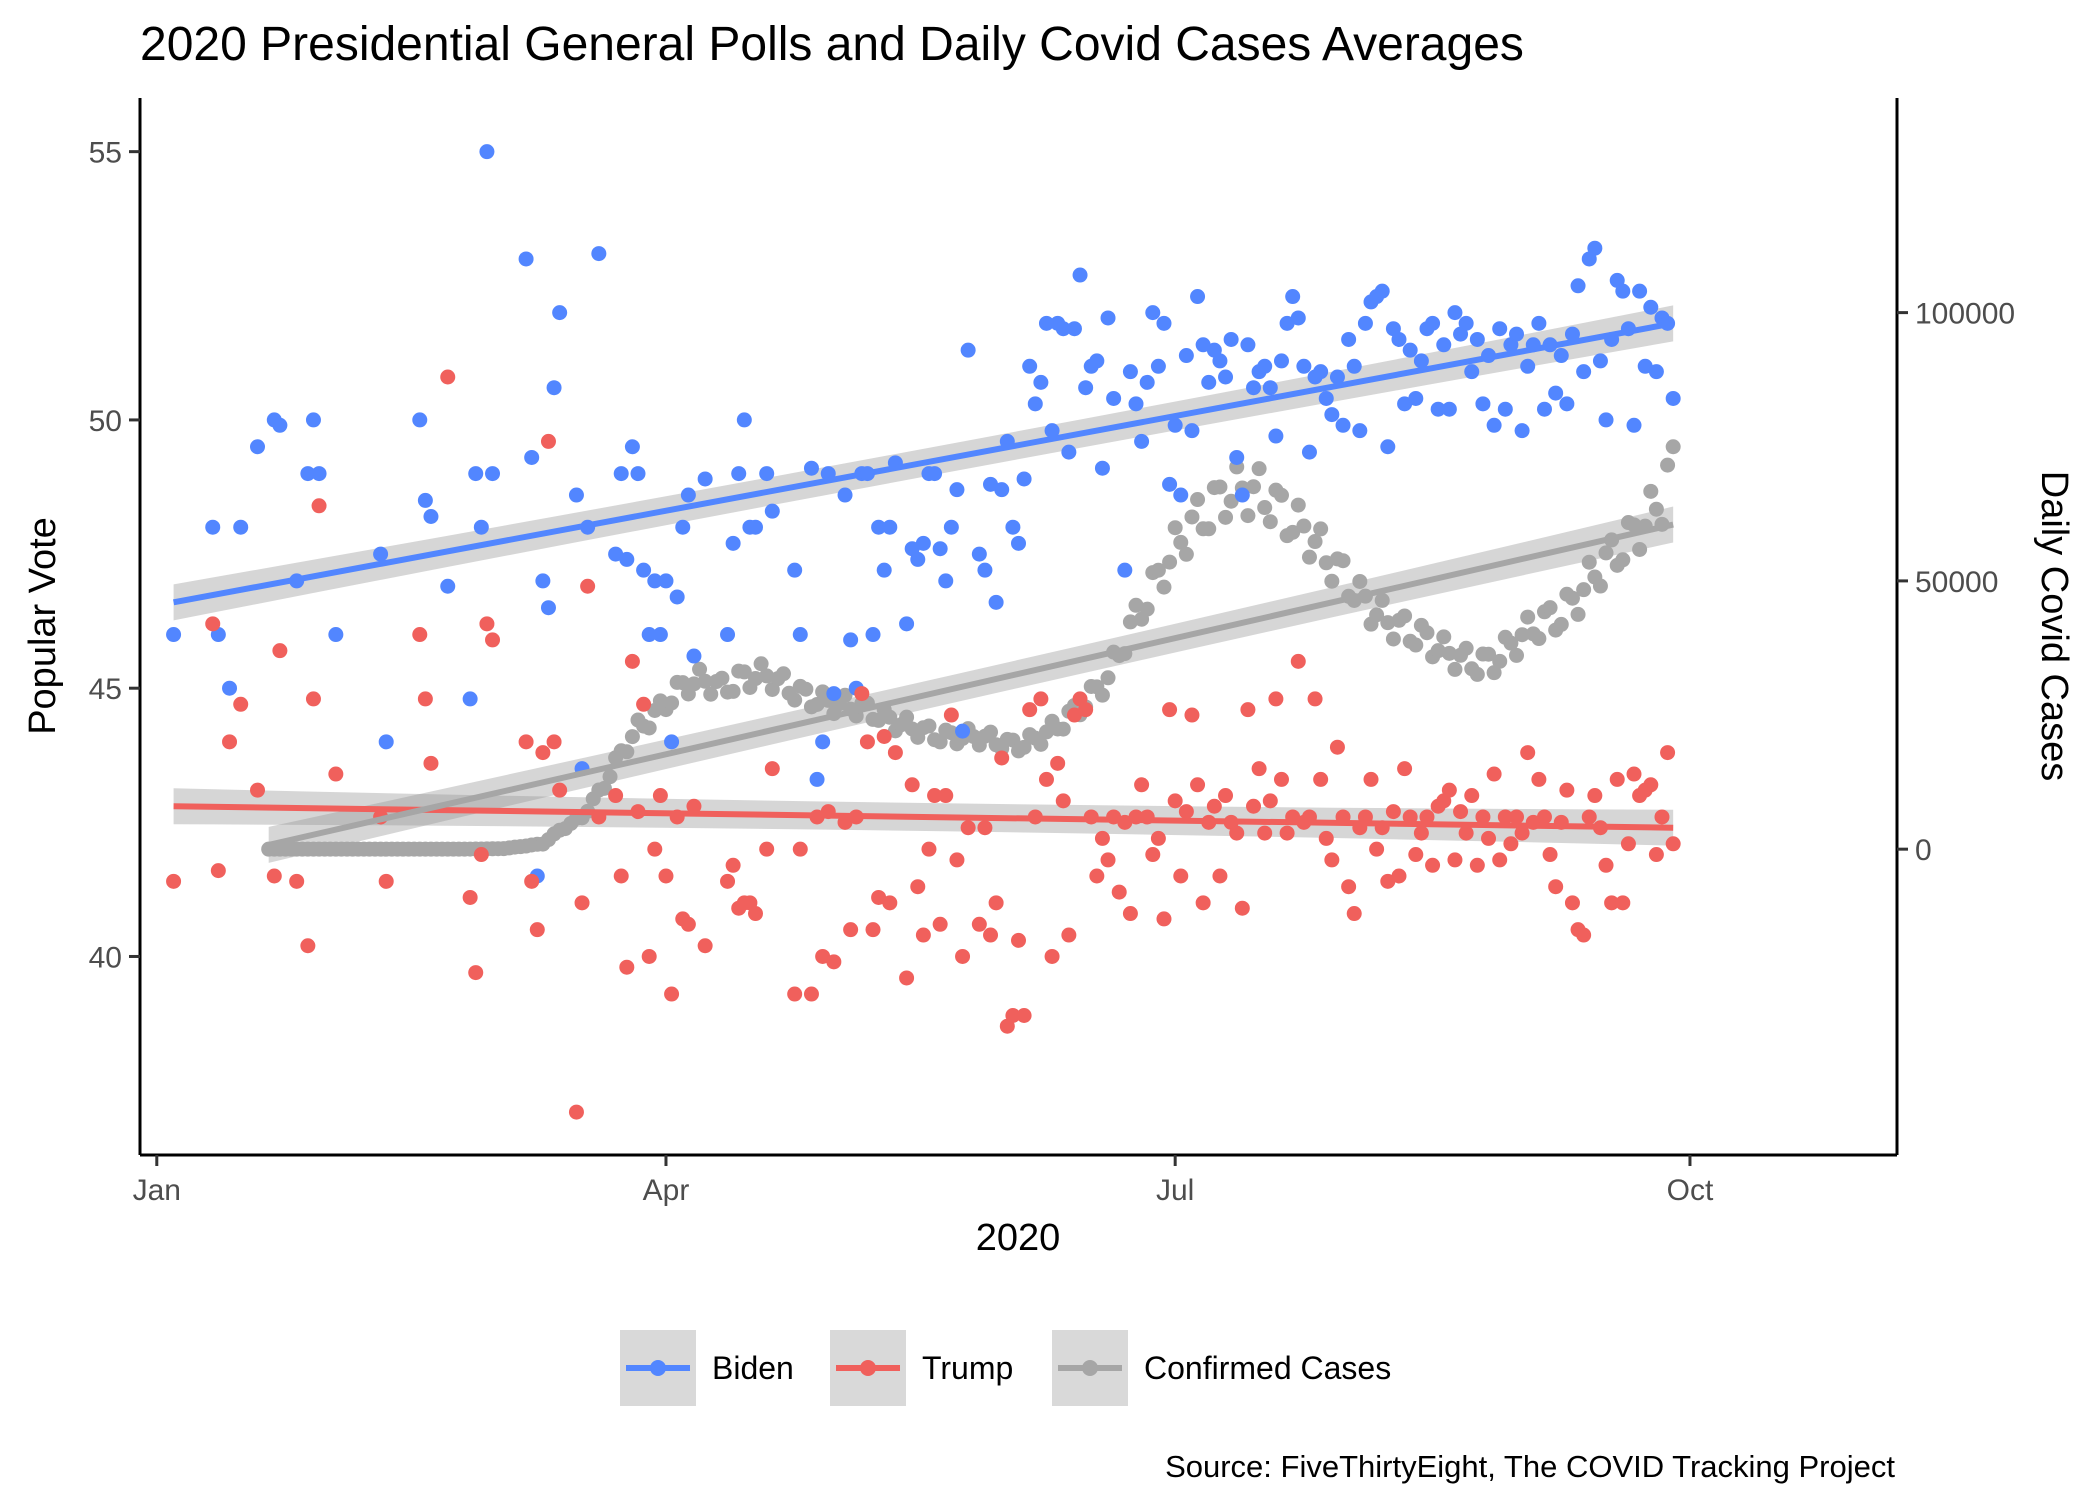  Describe the element at coordinates (923, 463) in the screenshot. I see `biden-trend-line` at that location.